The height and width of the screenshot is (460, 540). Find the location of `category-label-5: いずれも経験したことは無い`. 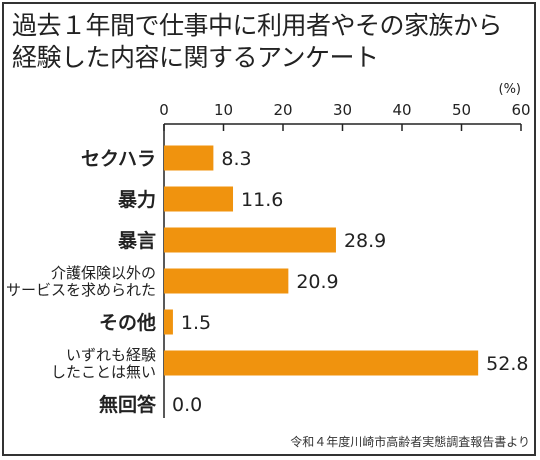

category-label-5: いずれも経験したことは無い is located at coordinates (103, 363).